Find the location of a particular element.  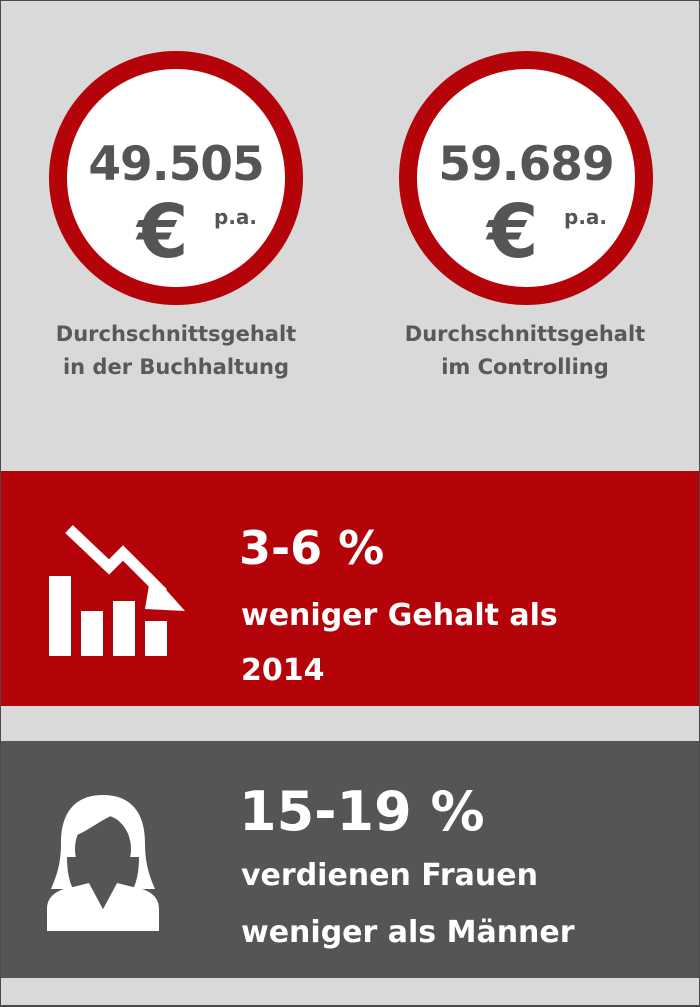

gender-gap-percentage: 15-19 % is located at coordinates (362, 811).